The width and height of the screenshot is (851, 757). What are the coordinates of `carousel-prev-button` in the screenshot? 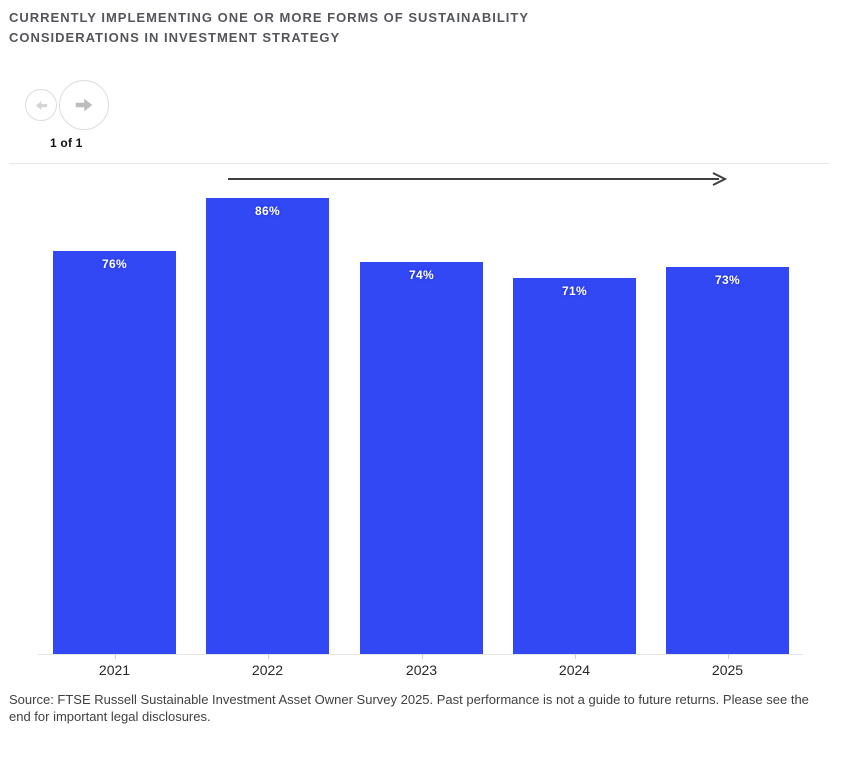 It's located at (41, 105).